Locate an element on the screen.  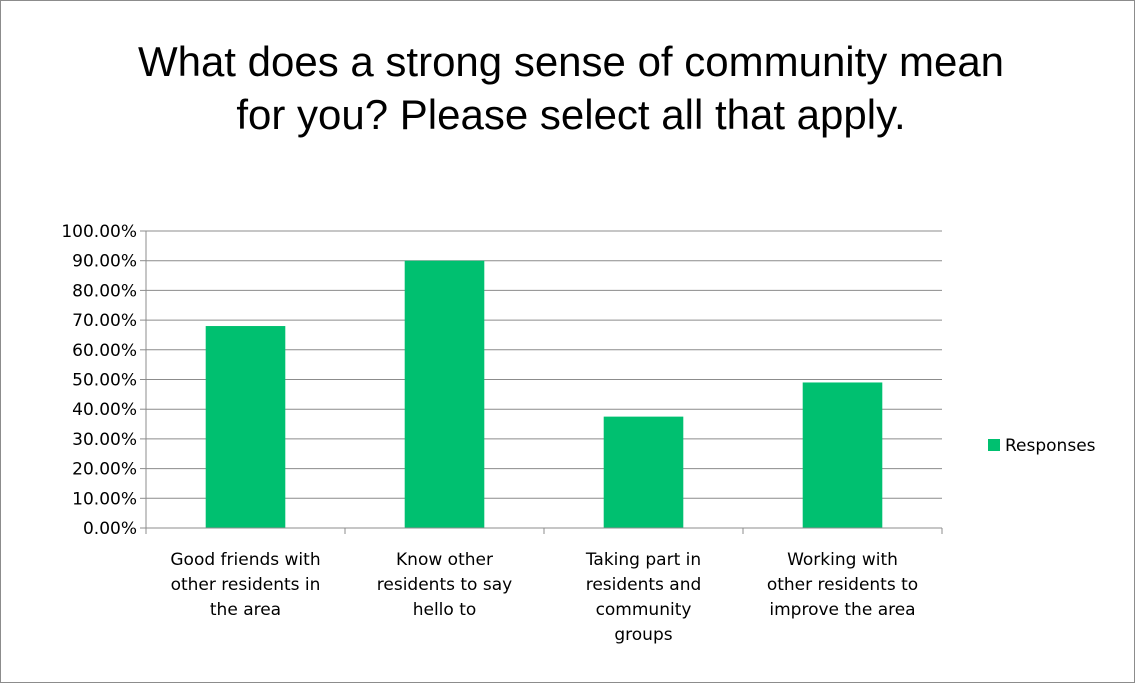
legend-swatch is located at coordinates (994, 445).